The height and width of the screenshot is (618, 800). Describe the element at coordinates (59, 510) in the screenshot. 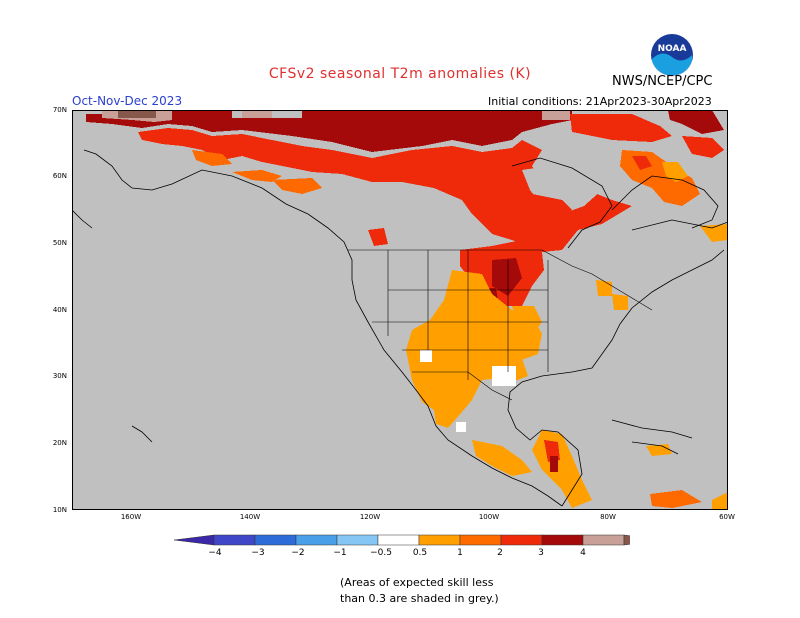

I see `lat-label-10n: 10N` at that location.